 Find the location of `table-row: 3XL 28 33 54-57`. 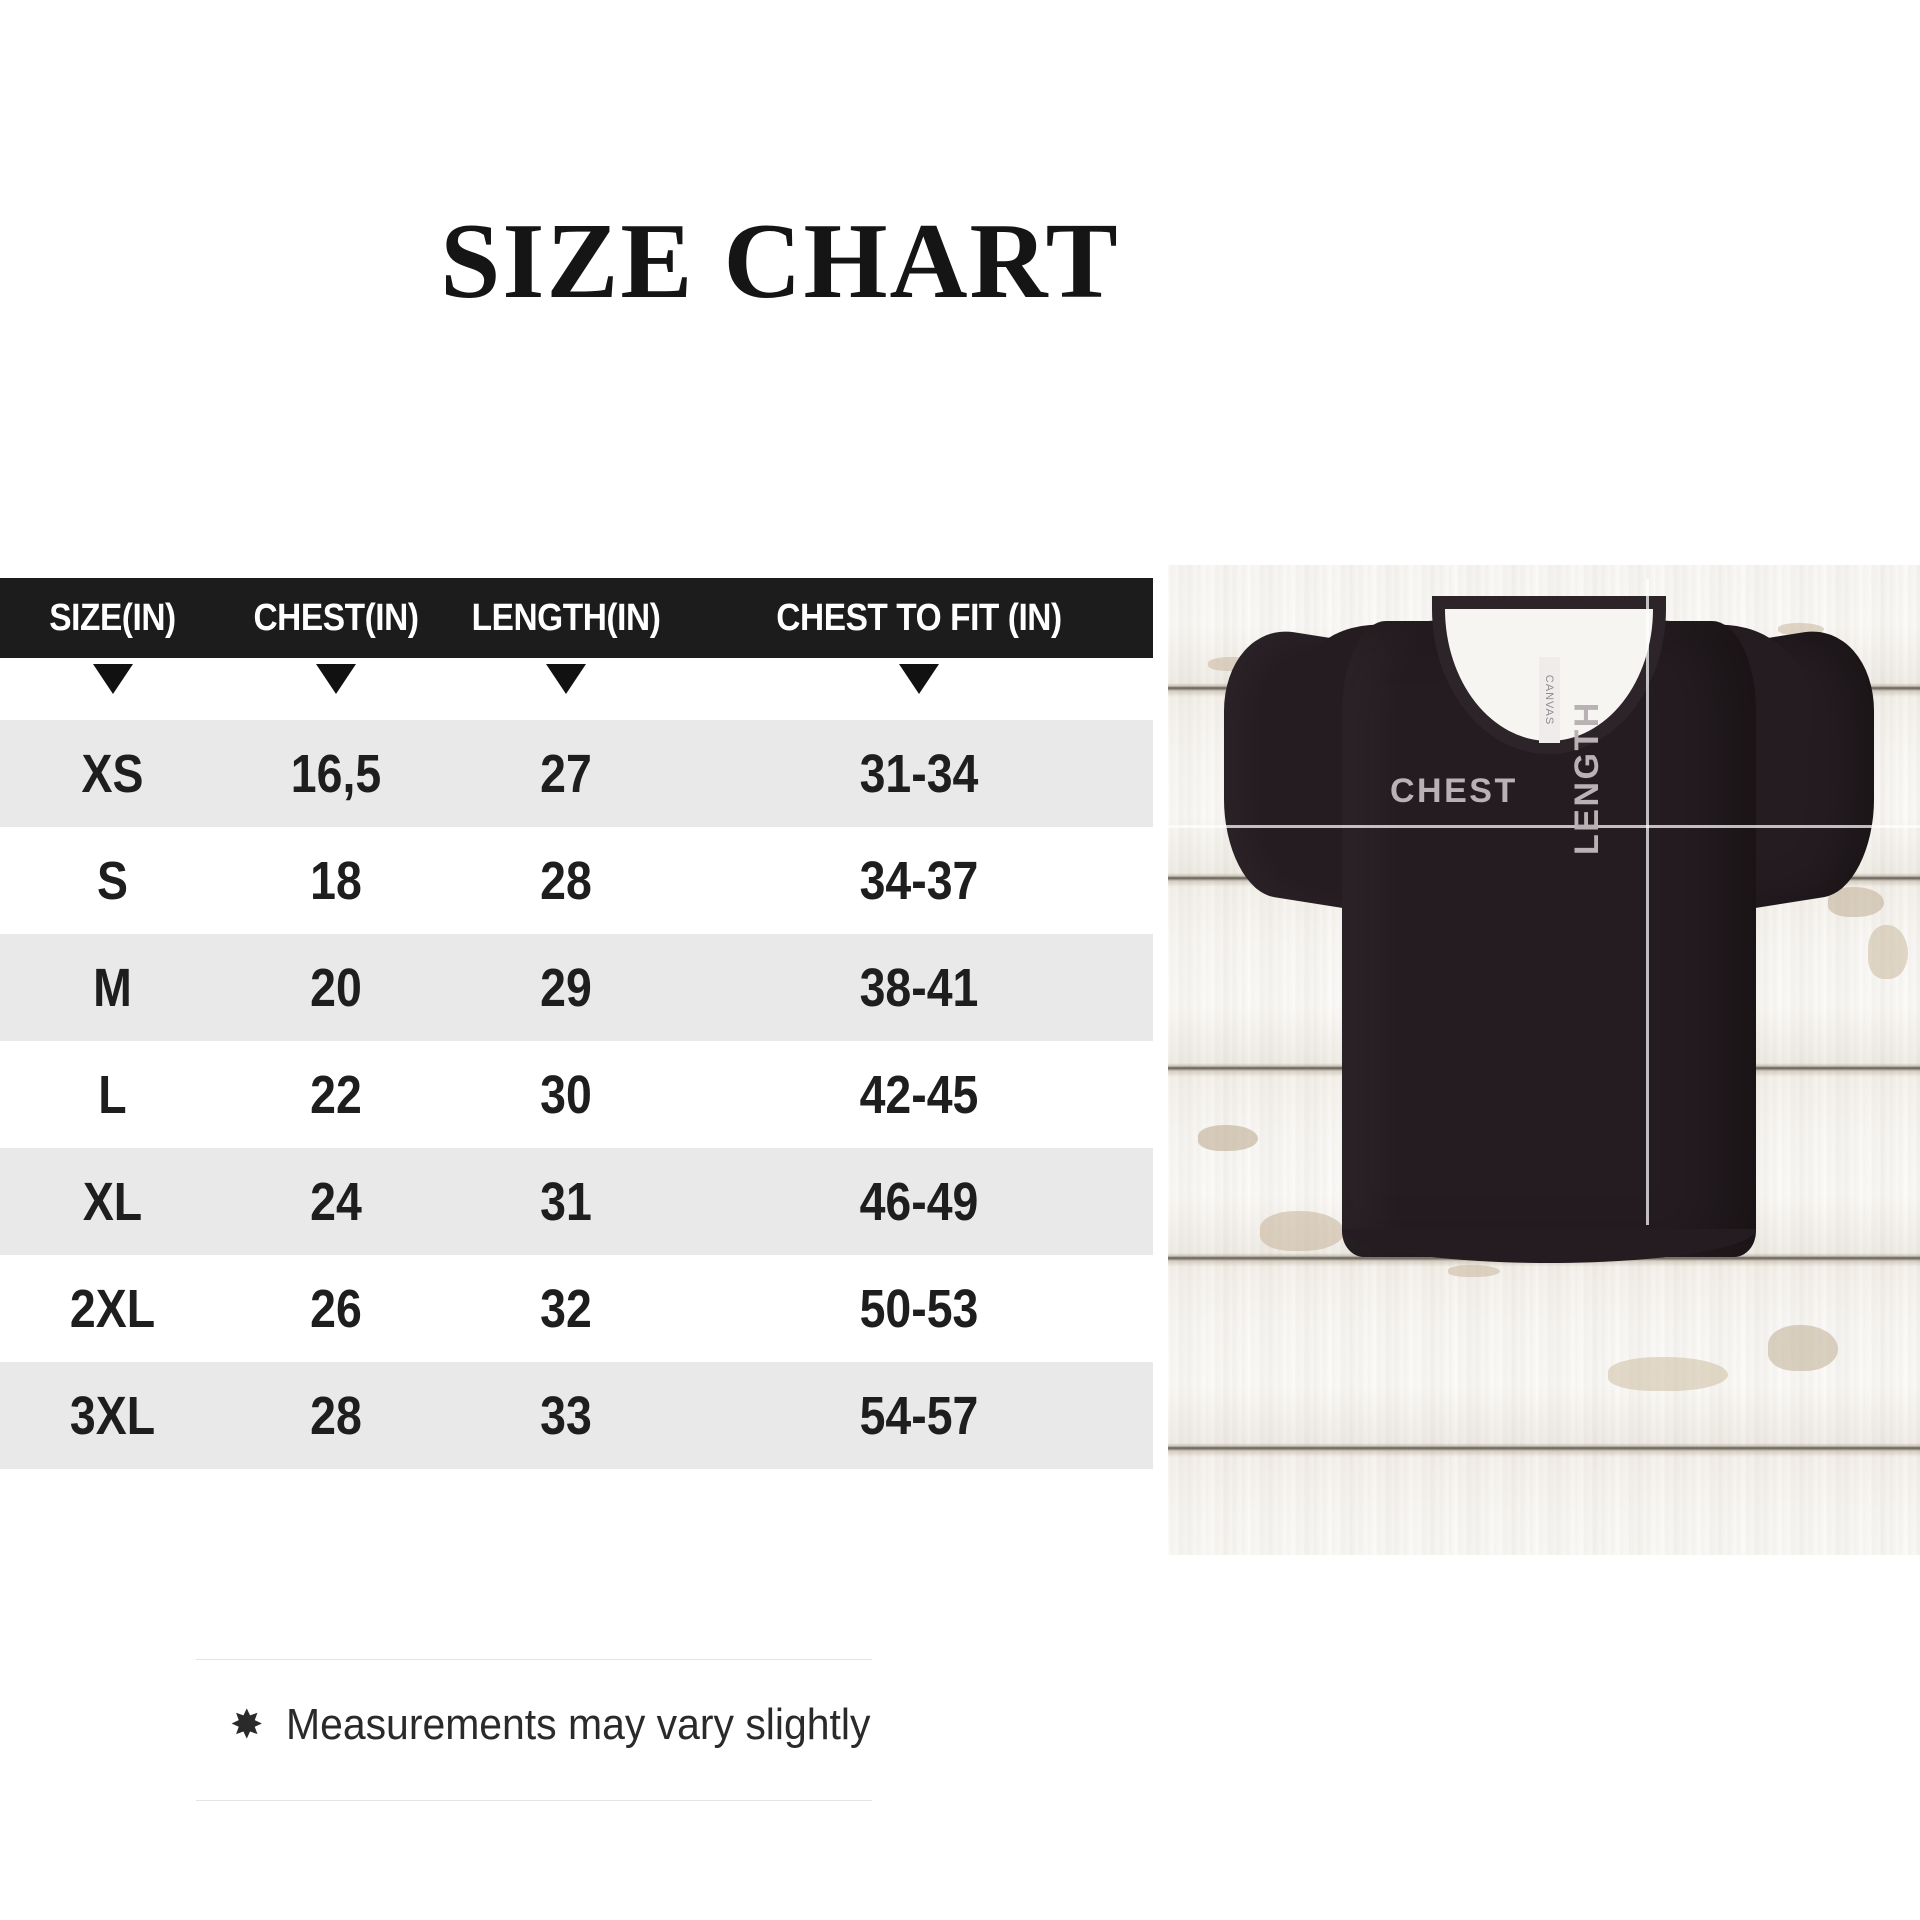

table-row: 3XL 28 33 54-57 is located at coordinates (576, 1415).